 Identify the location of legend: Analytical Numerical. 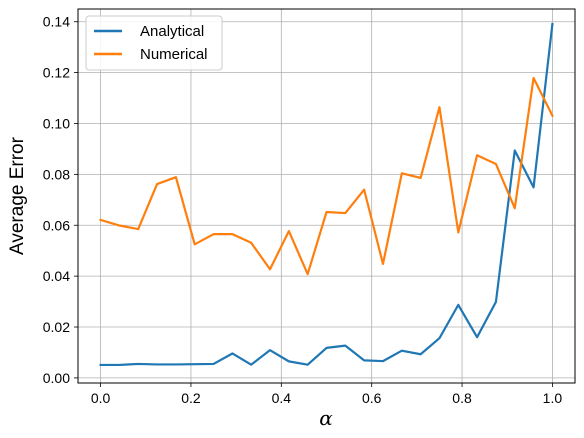
(154, 43).